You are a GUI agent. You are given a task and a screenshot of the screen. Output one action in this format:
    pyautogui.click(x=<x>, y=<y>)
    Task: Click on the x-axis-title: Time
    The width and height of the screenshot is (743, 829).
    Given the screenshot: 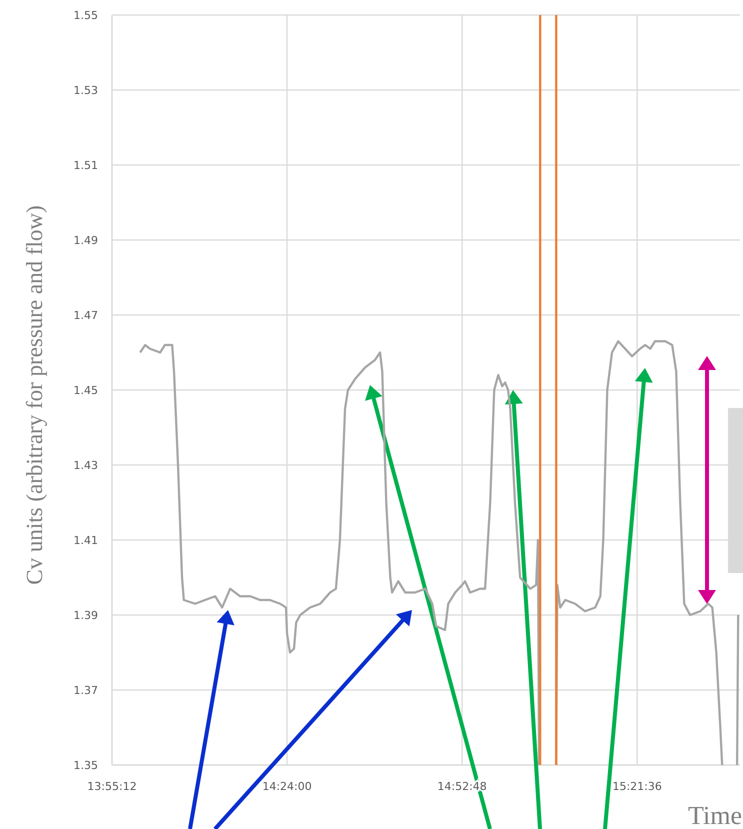 What is the action you would take?
    pyautogui.click(x=715, y=815)
    